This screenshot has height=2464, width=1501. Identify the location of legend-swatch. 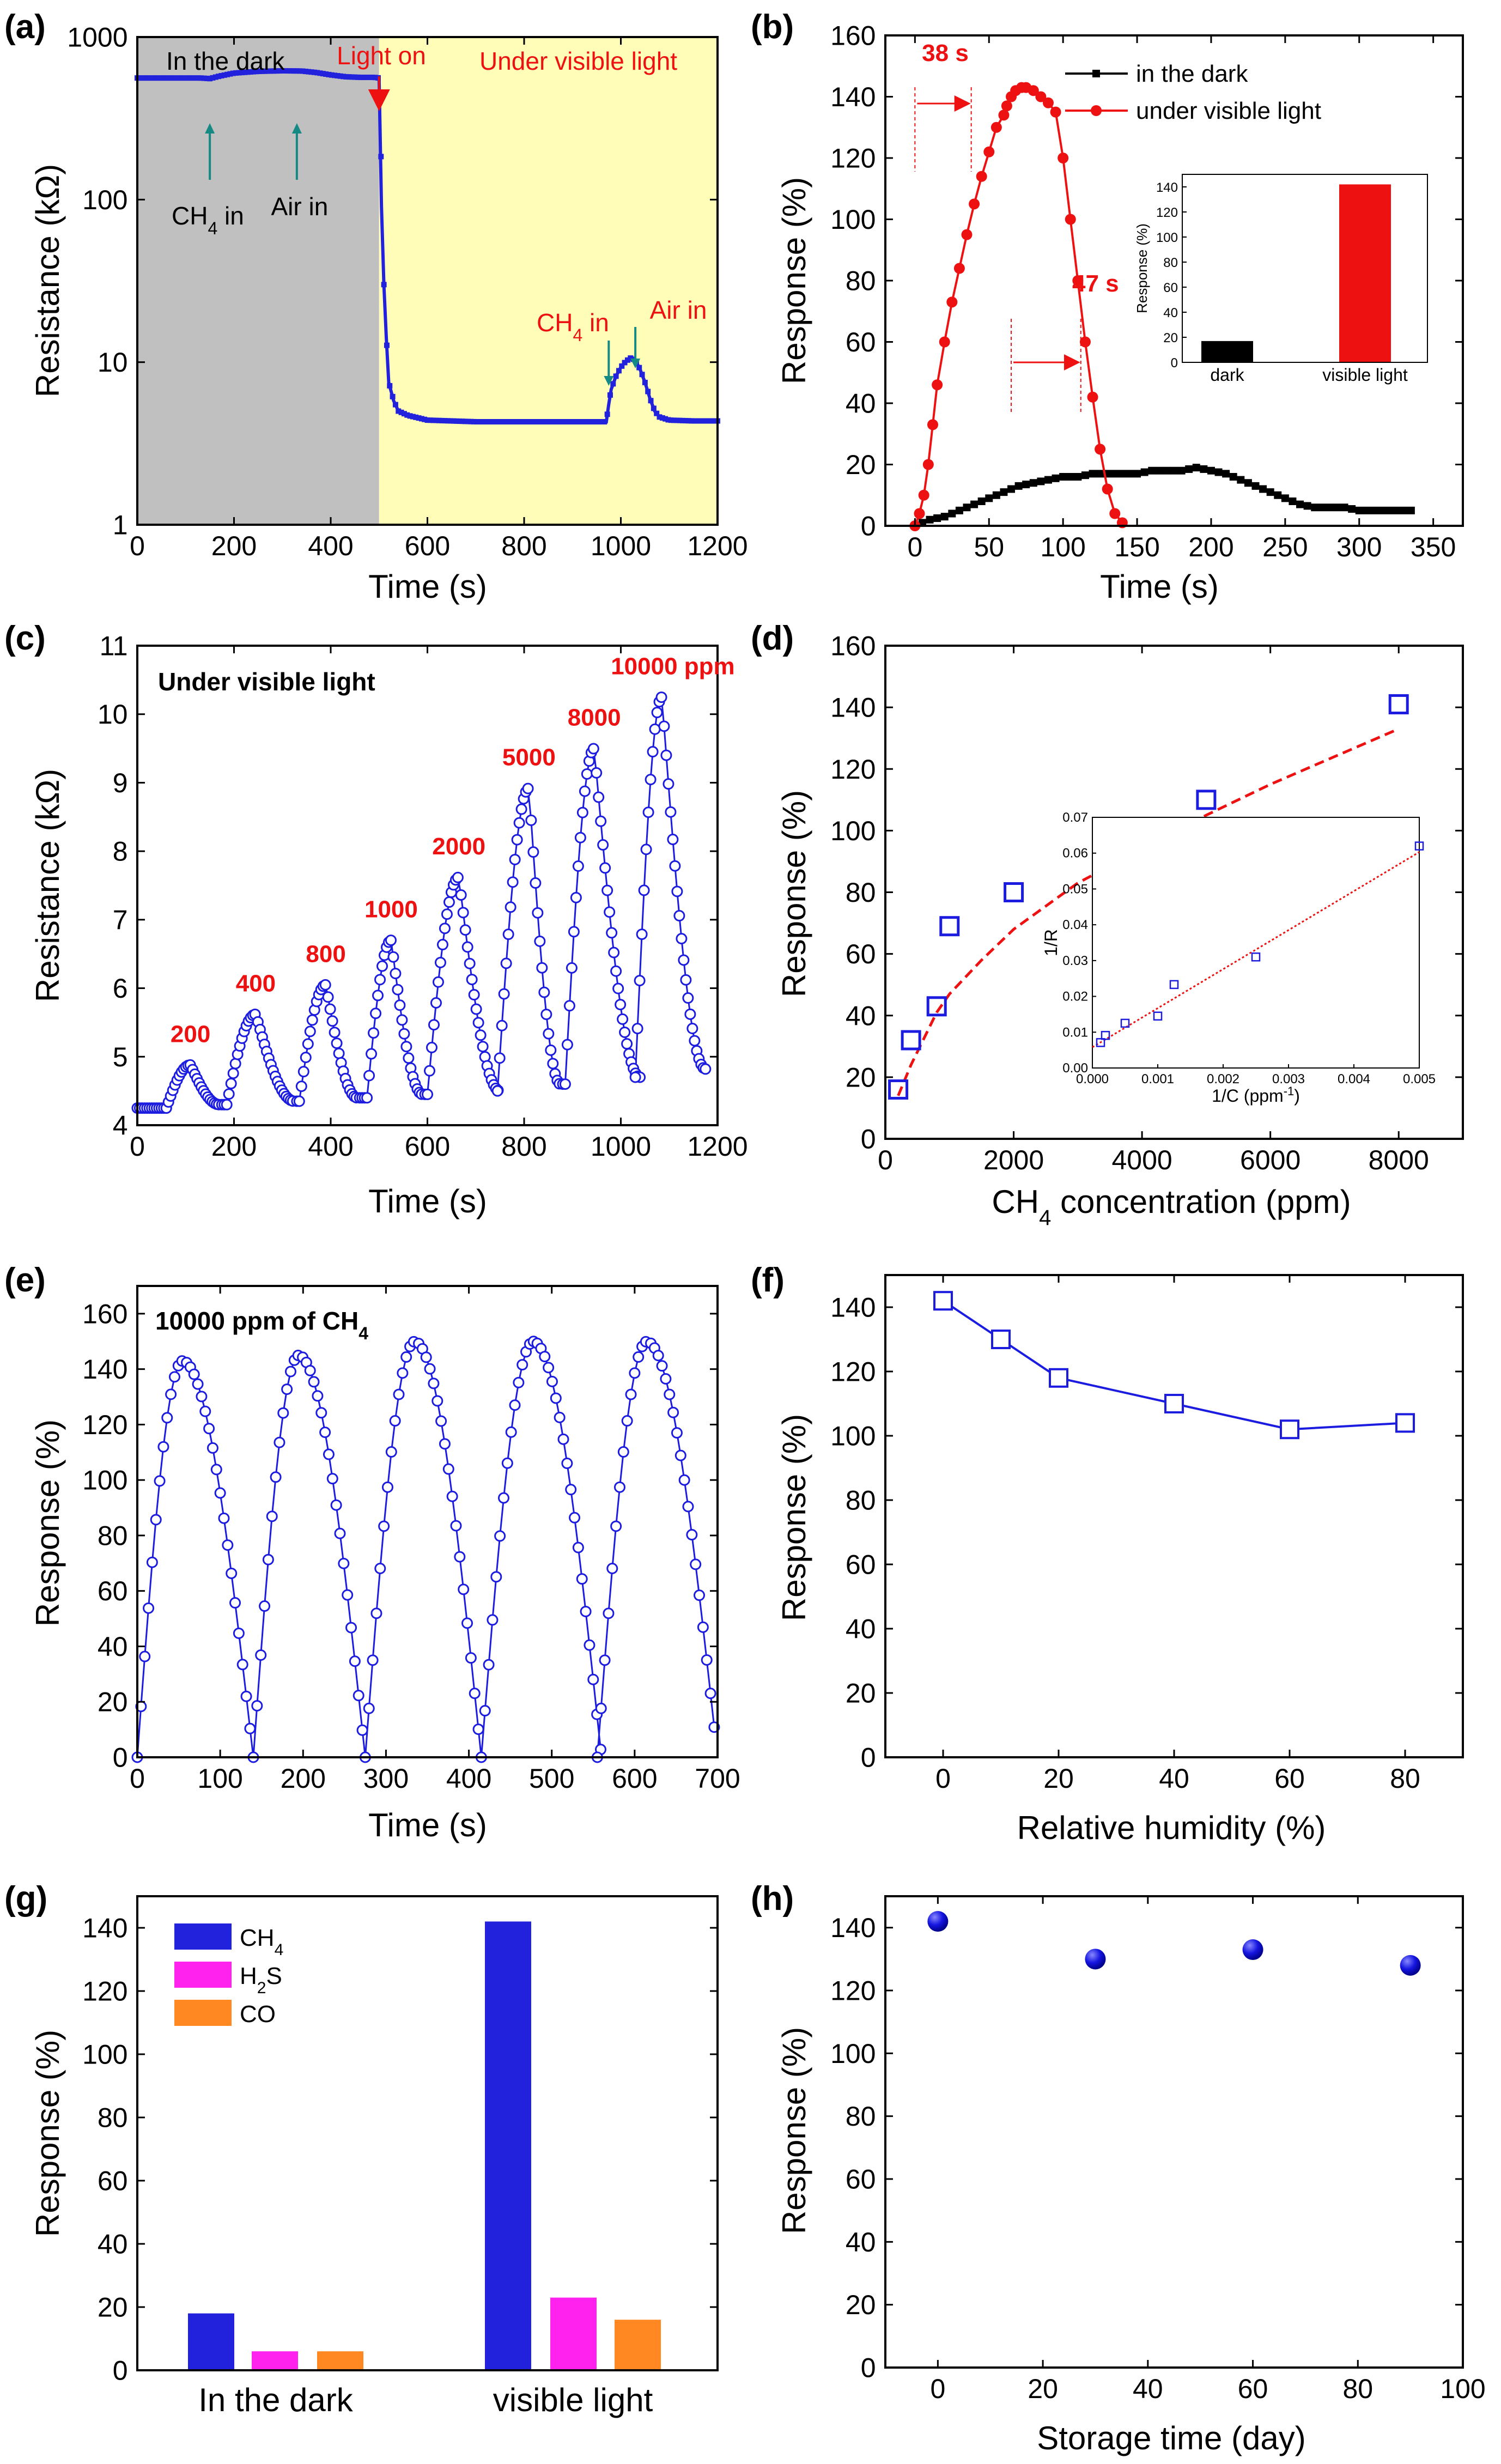
(203, 2013).